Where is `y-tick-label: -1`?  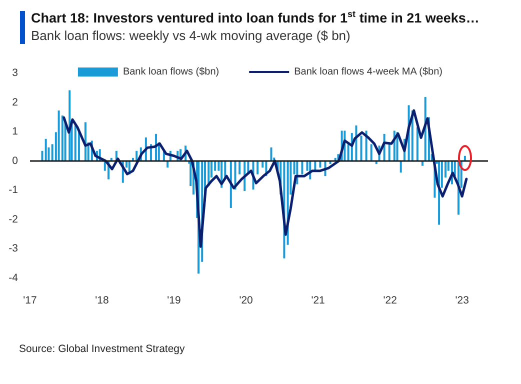 y-tick-label: -1 is located at coordinates (13, 190).